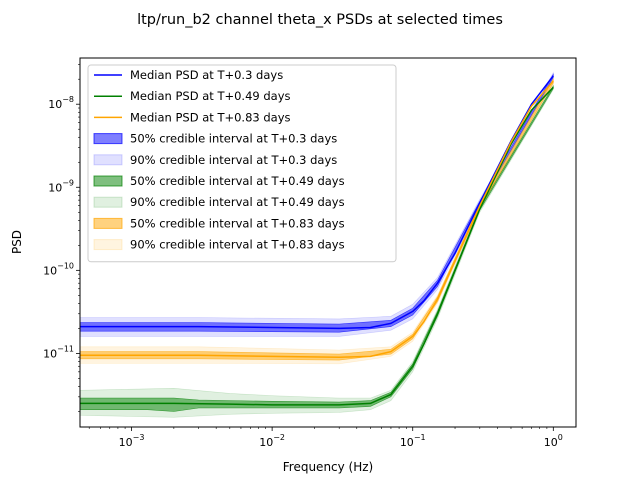 The image size is (640, 480). What do you see at coordinates (237, 181) in the screenshot?
I see `legend-label: 50% credible interval at T+0.49 days` at bounding box center [237, 181].